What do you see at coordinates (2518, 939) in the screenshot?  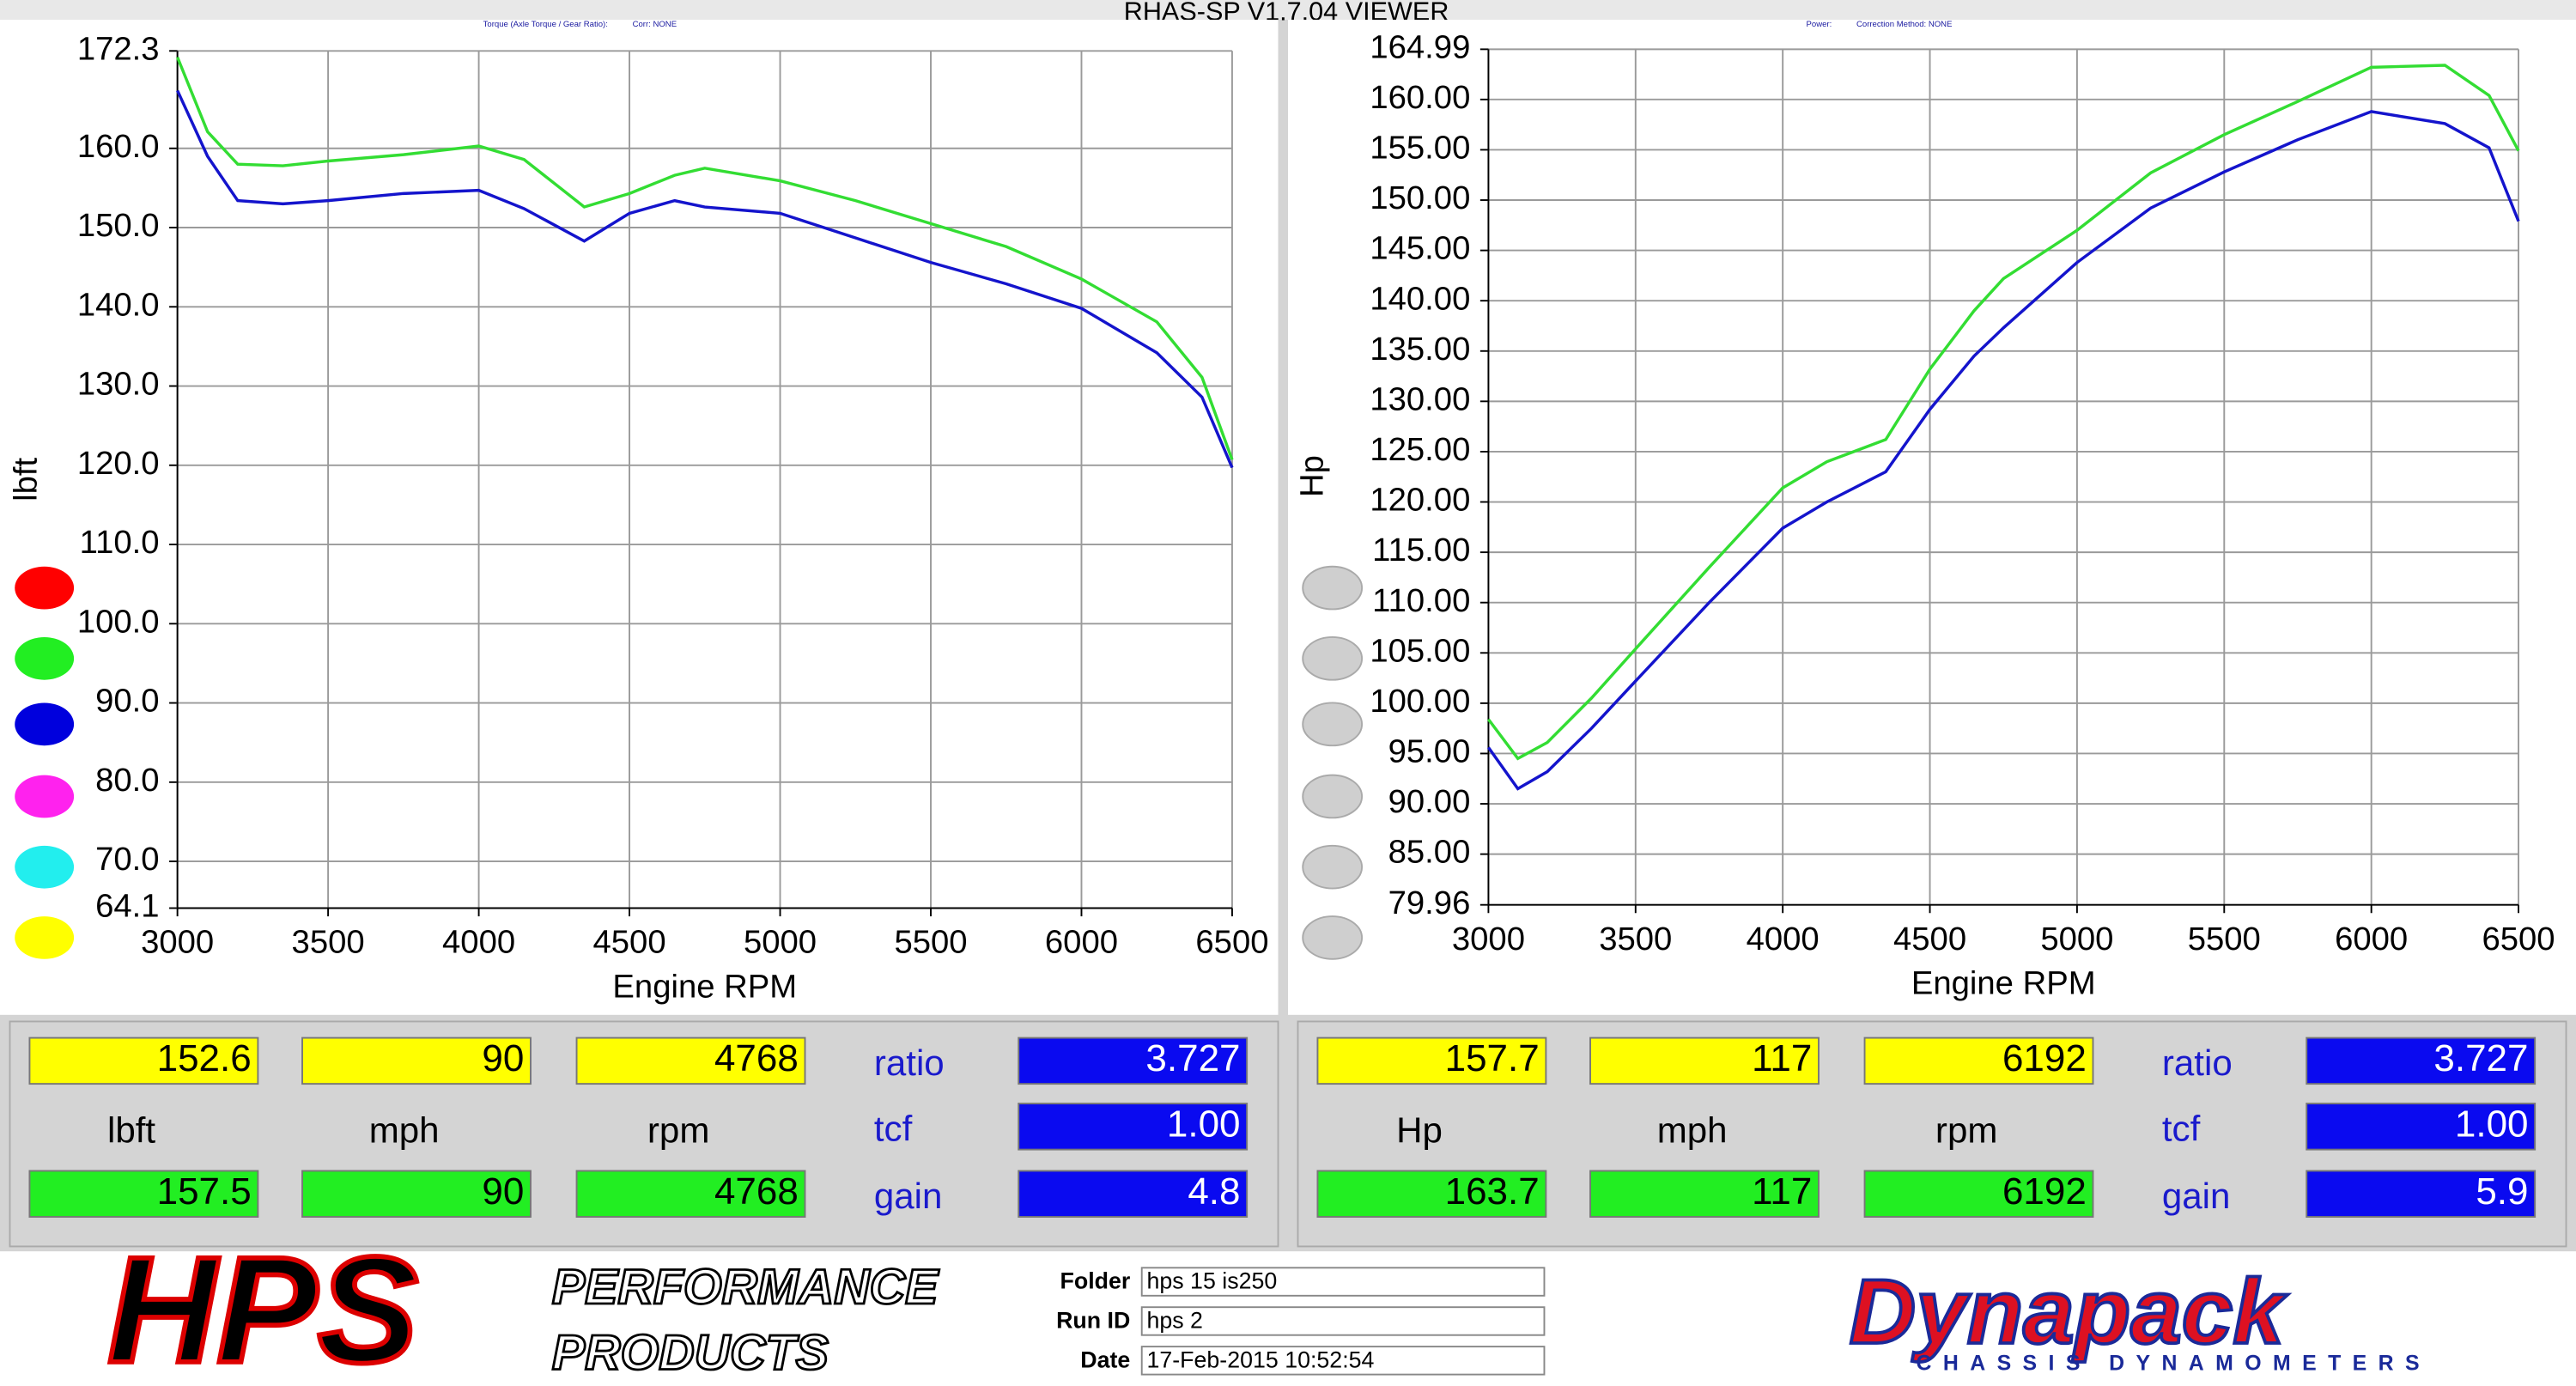 I see `x-tick-label: 6500` at bounding box center [2518, 939].